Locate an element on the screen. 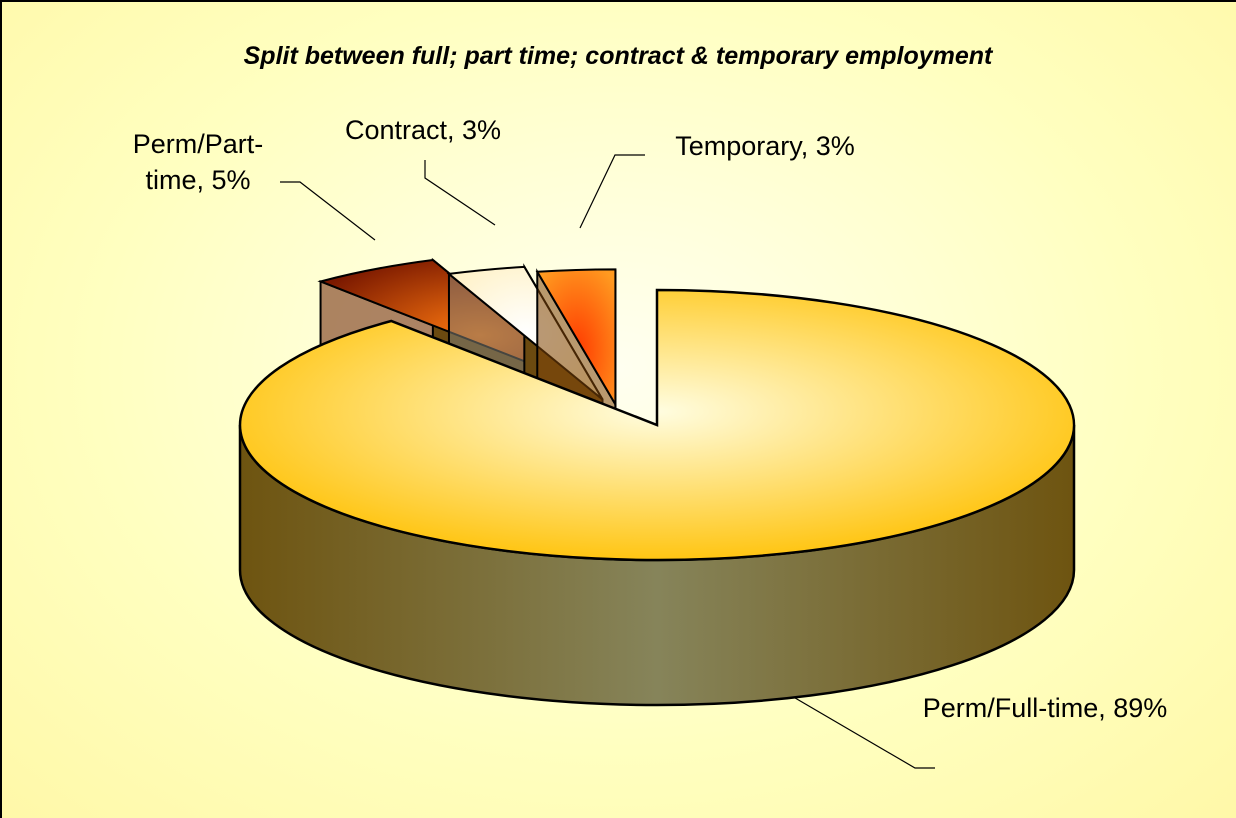  data-label: Temporary, 3% is located at coordinates (765, 146).